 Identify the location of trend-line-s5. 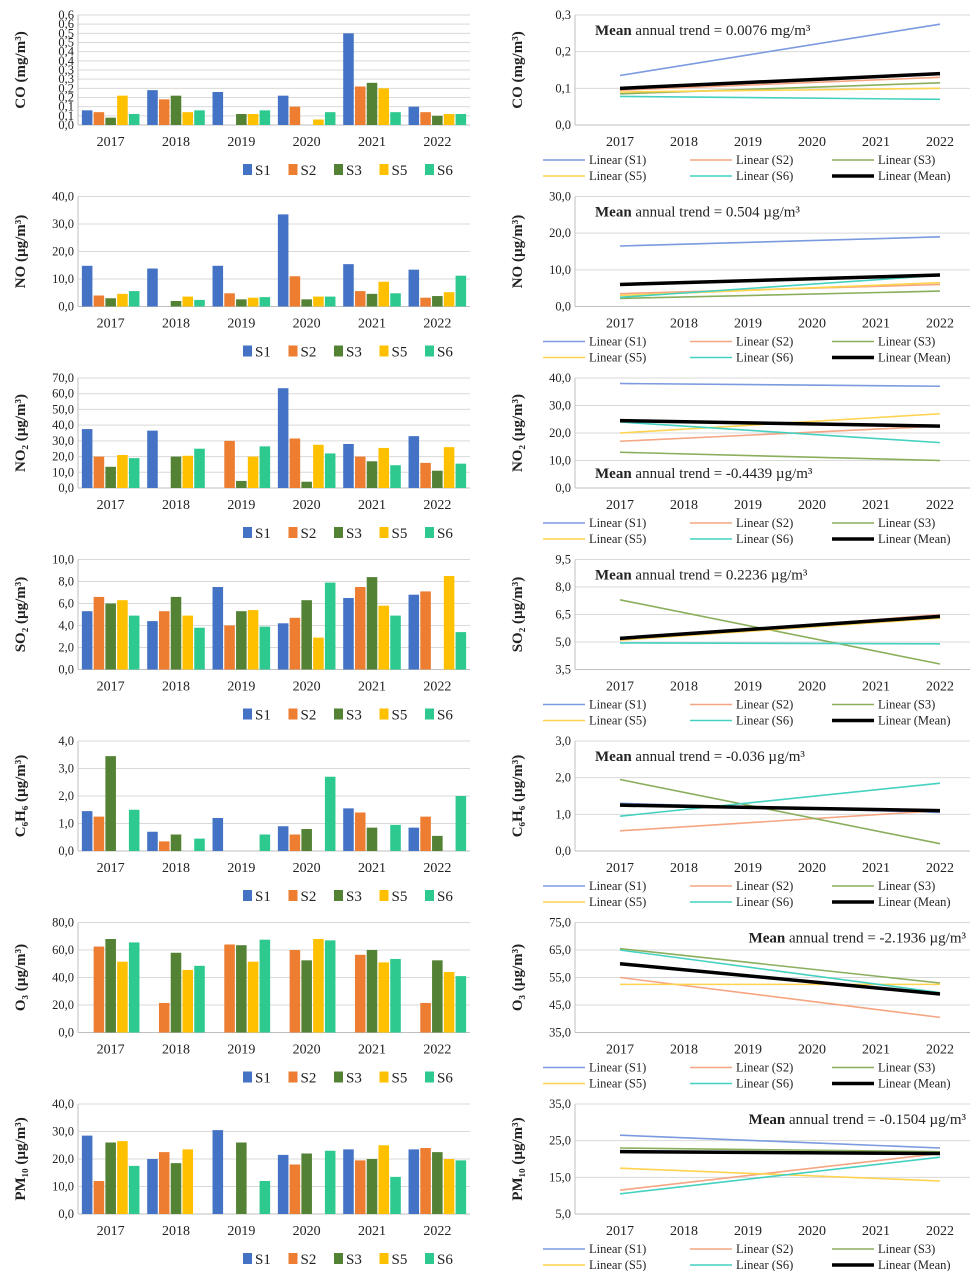
(780, 629).